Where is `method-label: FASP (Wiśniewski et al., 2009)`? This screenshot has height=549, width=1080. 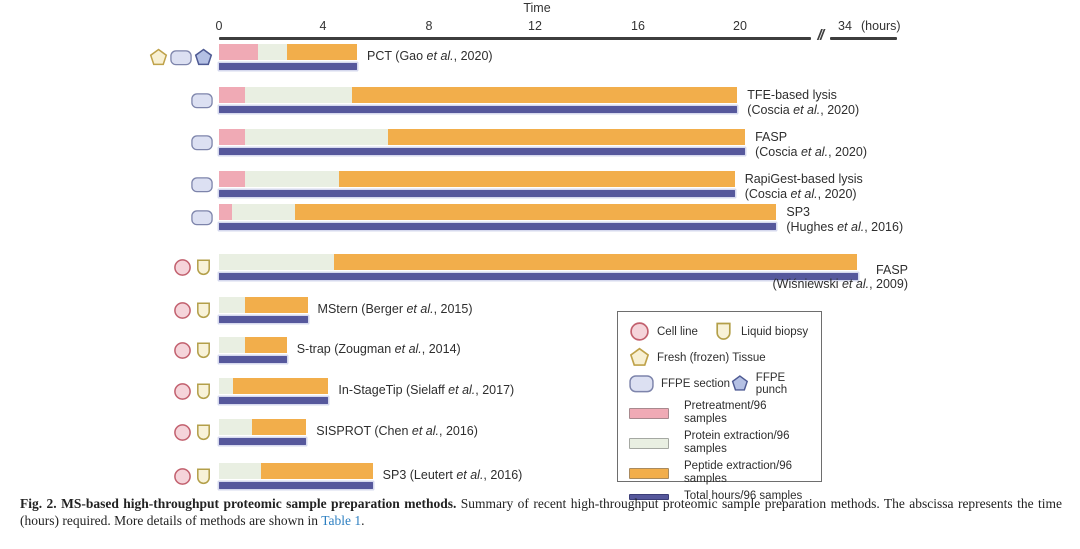 method-label: FASP (Wiśniewski et al., 2009) is located at coordinates (840, 277).